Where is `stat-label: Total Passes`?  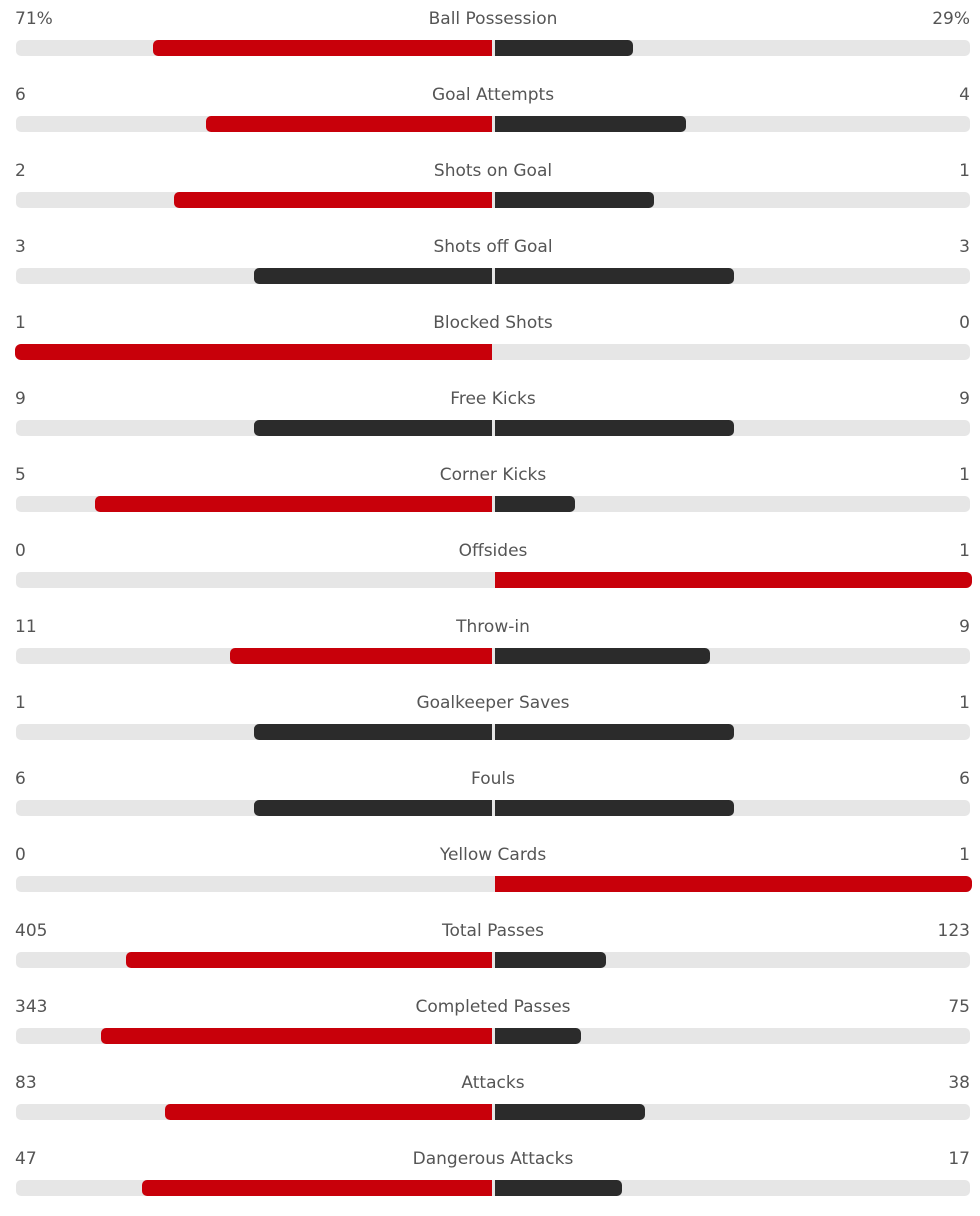
stat-label: Total Passes is located at coordinates (493, 931).